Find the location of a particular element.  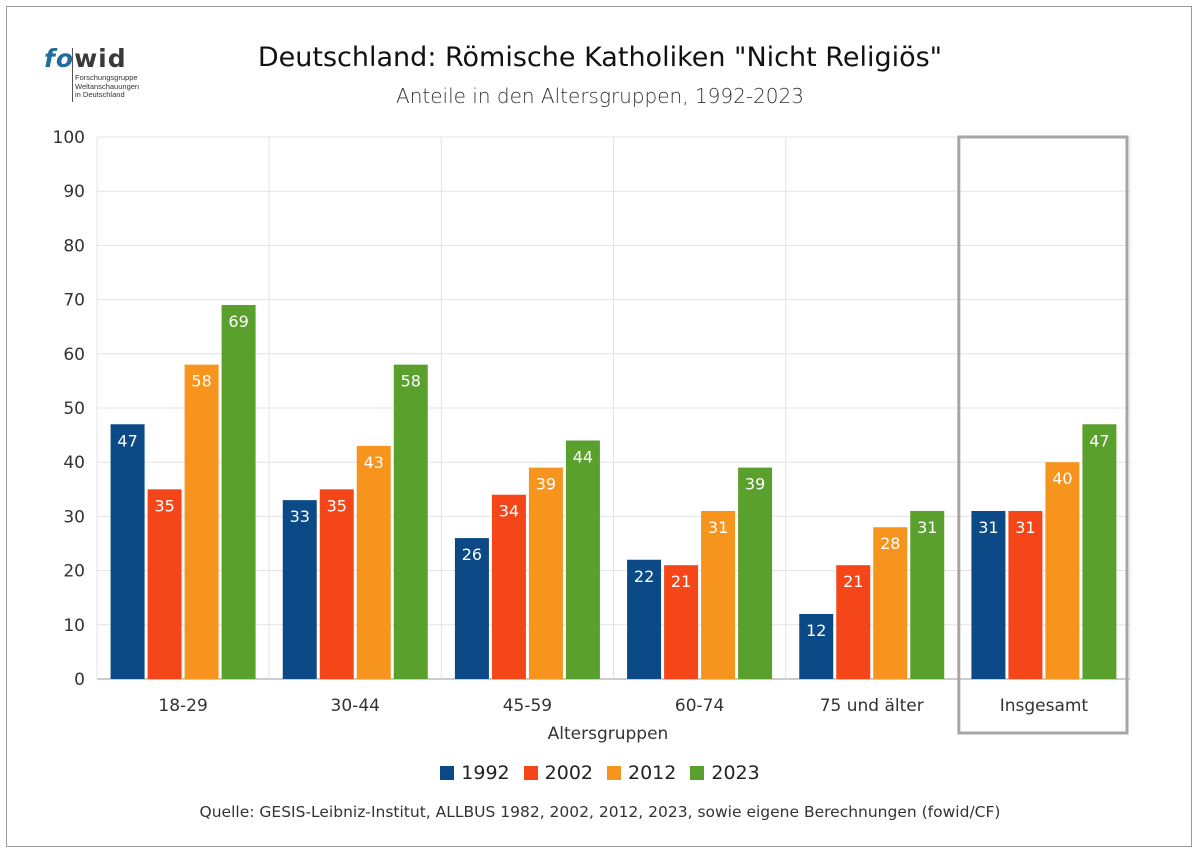

y-tick-label: 90 is located at coordinates (74, 192).